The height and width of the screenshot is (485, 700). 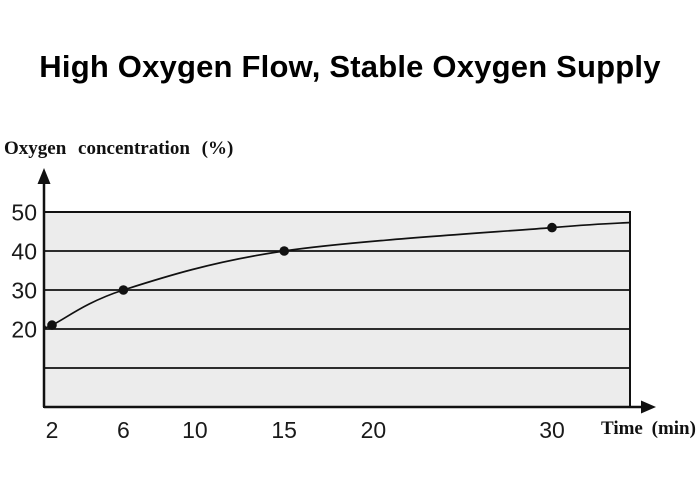 What do you see at coordinates (284, 430) in the screenshot?
I see `x-tick-label-15: 15` at bounding box center [284, 430].